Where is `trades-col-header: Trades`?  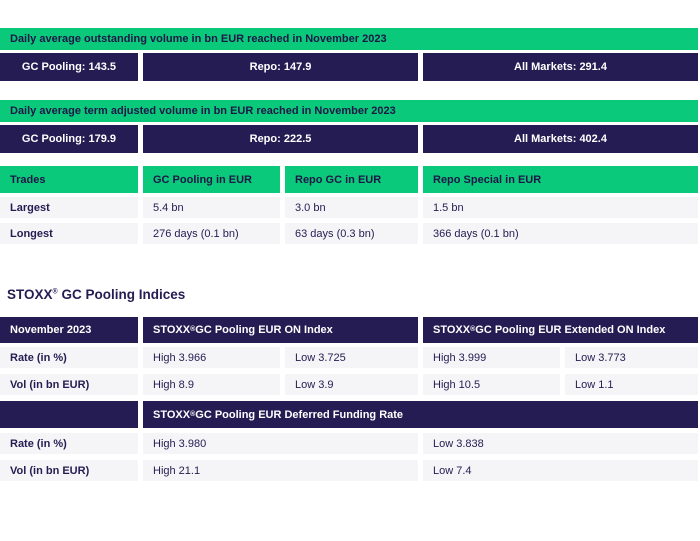 trades-col-header: Trades is located at coordinates (69, 179).